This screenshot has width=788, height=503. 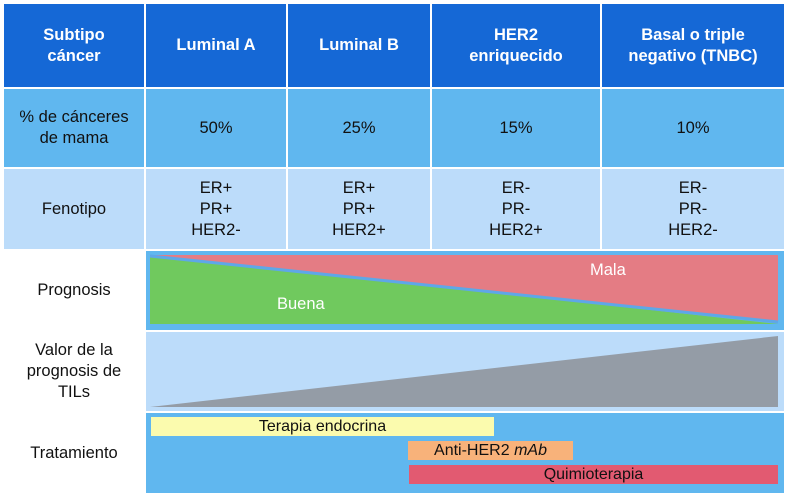 I want to click on til-wedge-area, so click(x=464, y=371).